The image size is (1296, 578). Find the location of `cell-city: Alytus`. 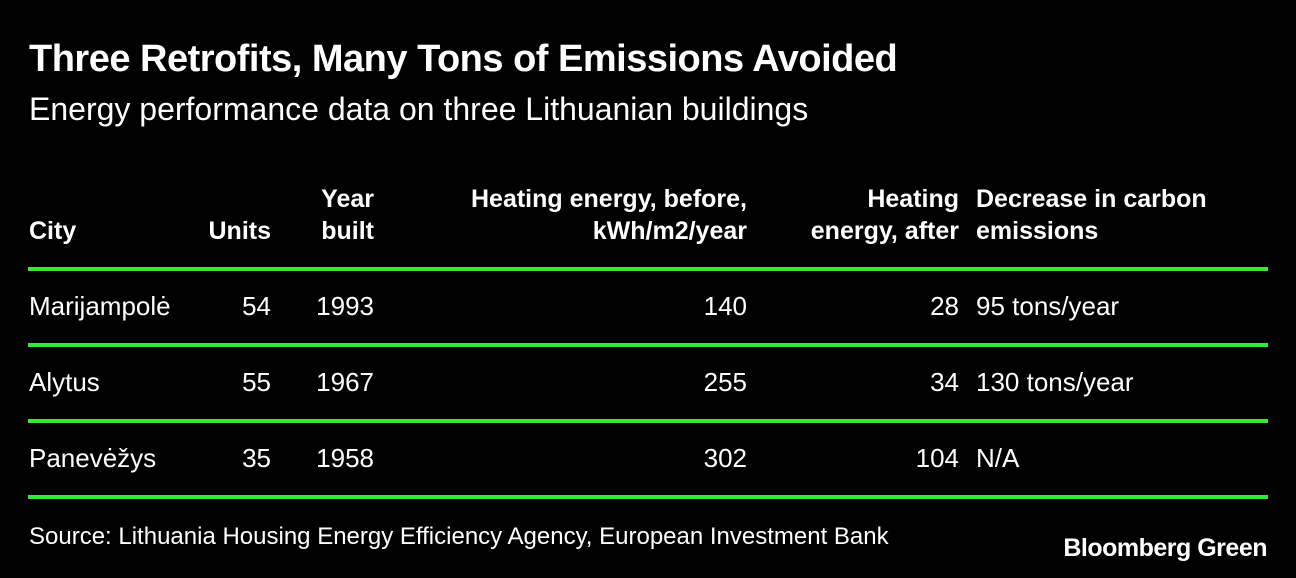

cell-city: Alytus is located at coordinates (64, 382).